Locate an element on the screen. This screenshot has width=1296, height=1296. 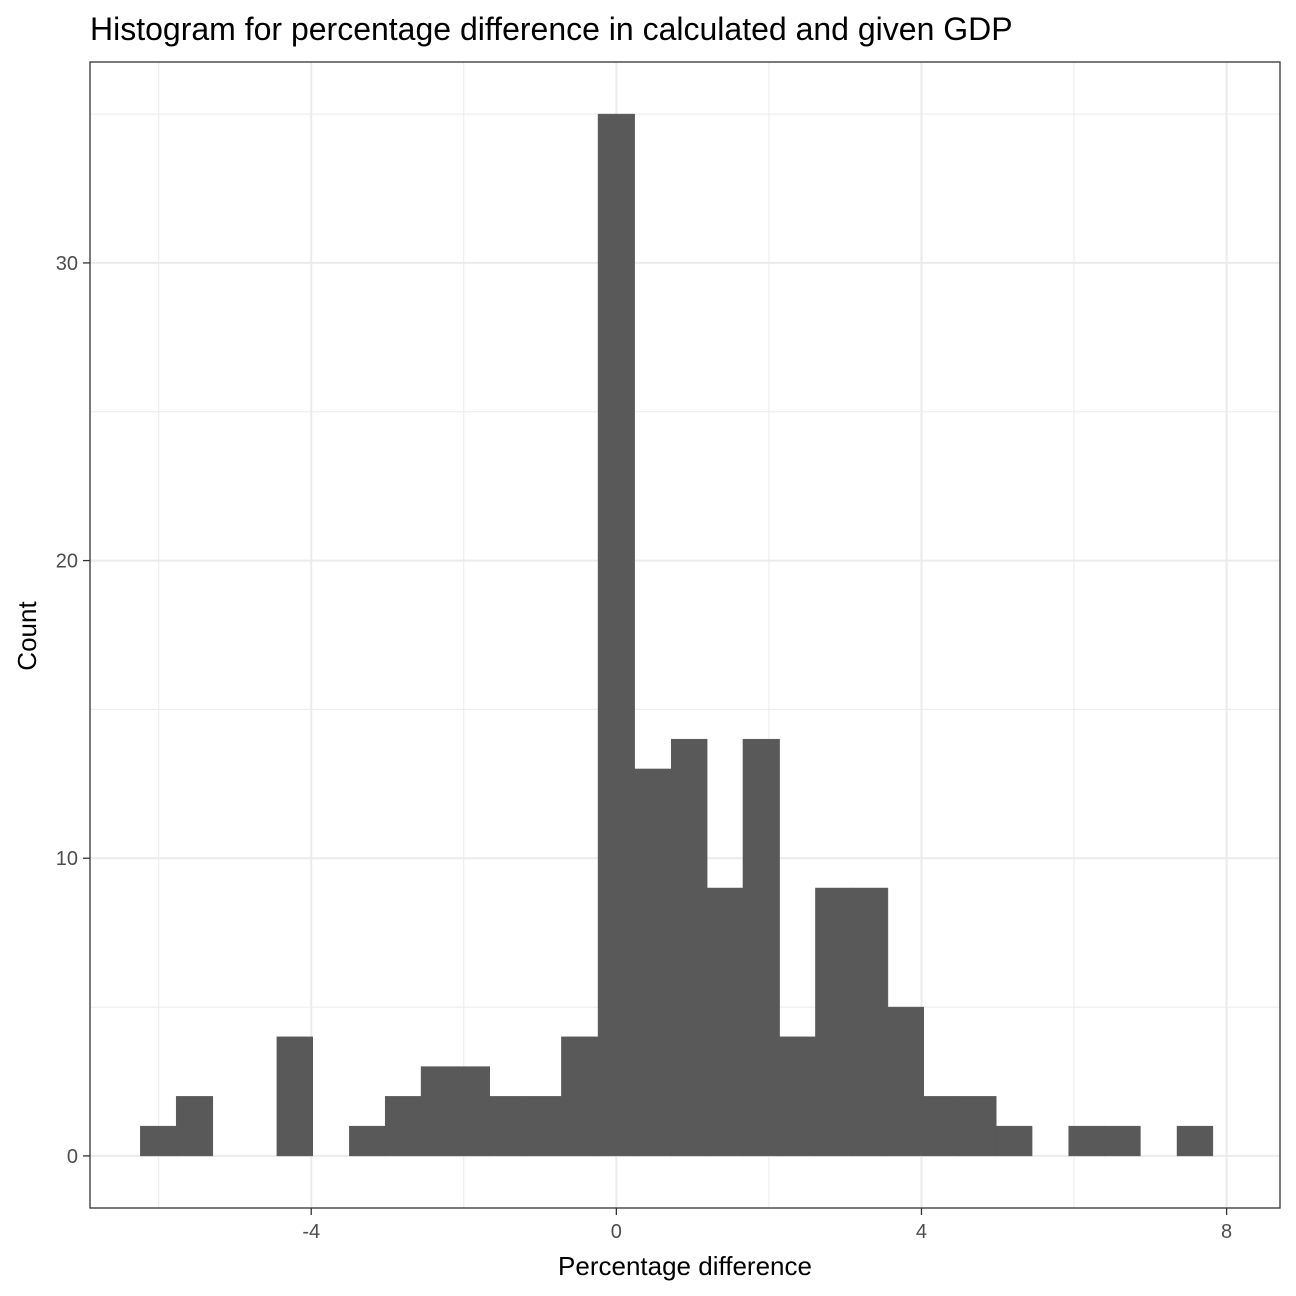
y-tick-label: 10 is located at coordinates (67, 859).